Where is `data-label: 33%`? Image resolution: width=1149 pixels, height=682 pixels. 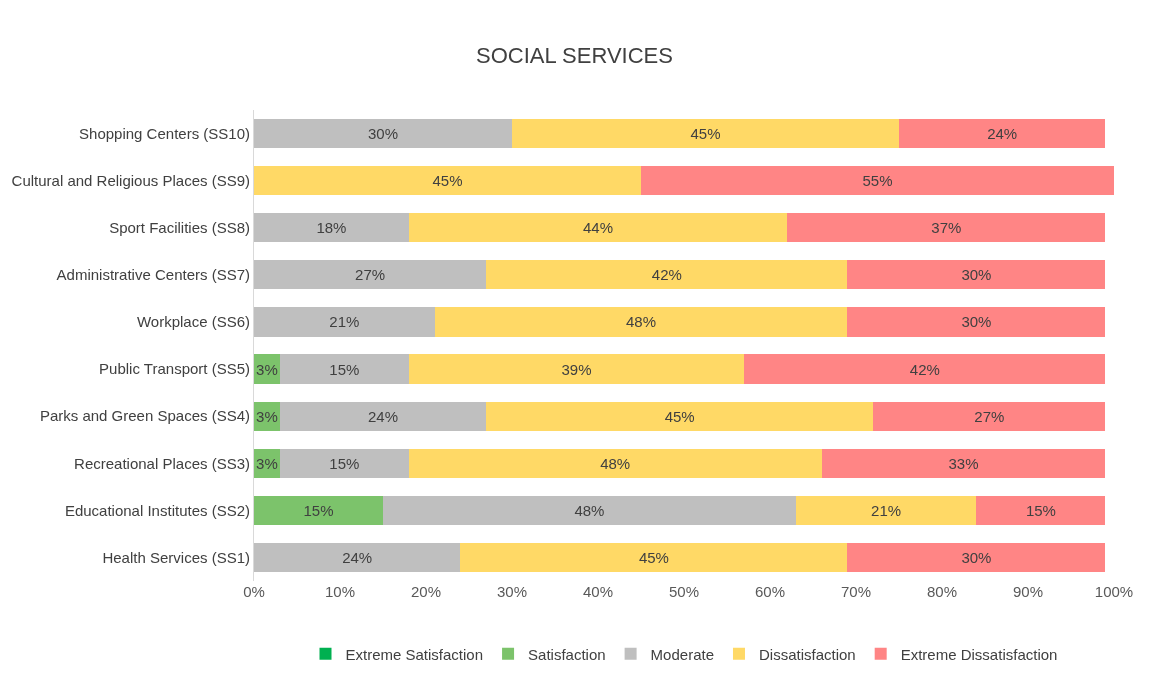
data-label: 33% is located at coordinates (963, 463).